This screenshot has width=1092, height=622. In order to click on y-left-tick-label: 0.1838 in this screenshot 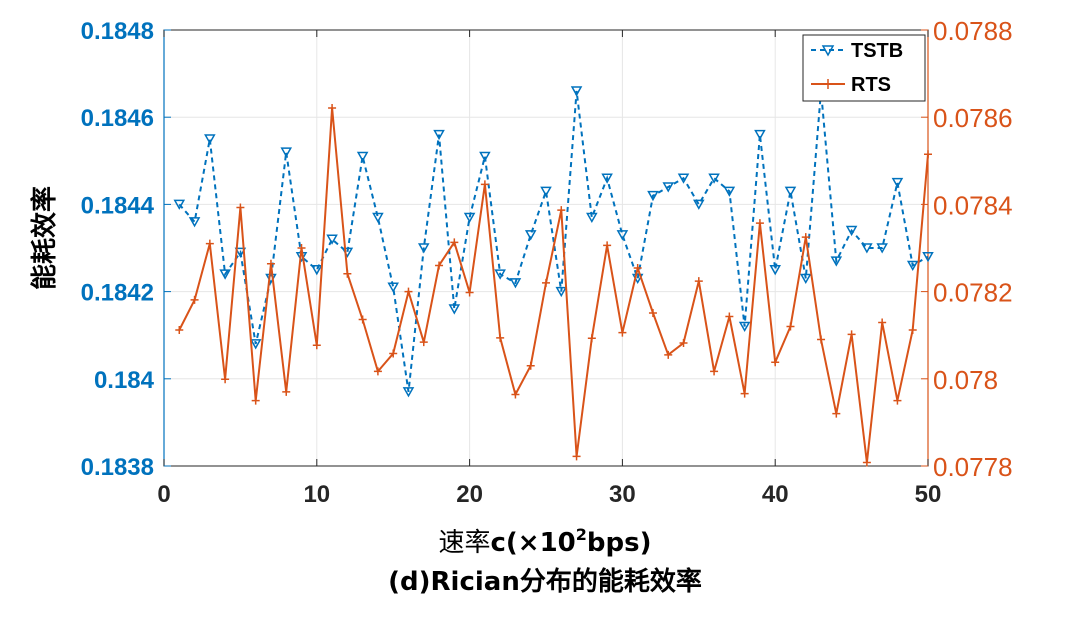, I will do `click(117, 467)`.